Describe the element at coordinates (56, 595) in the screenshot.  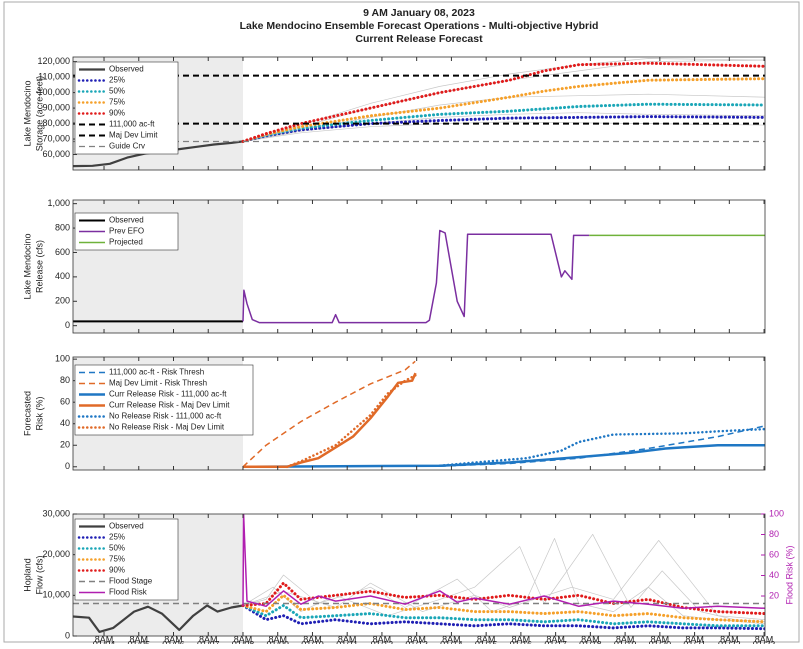
I see `y-tick-label: 10,000` at that location.